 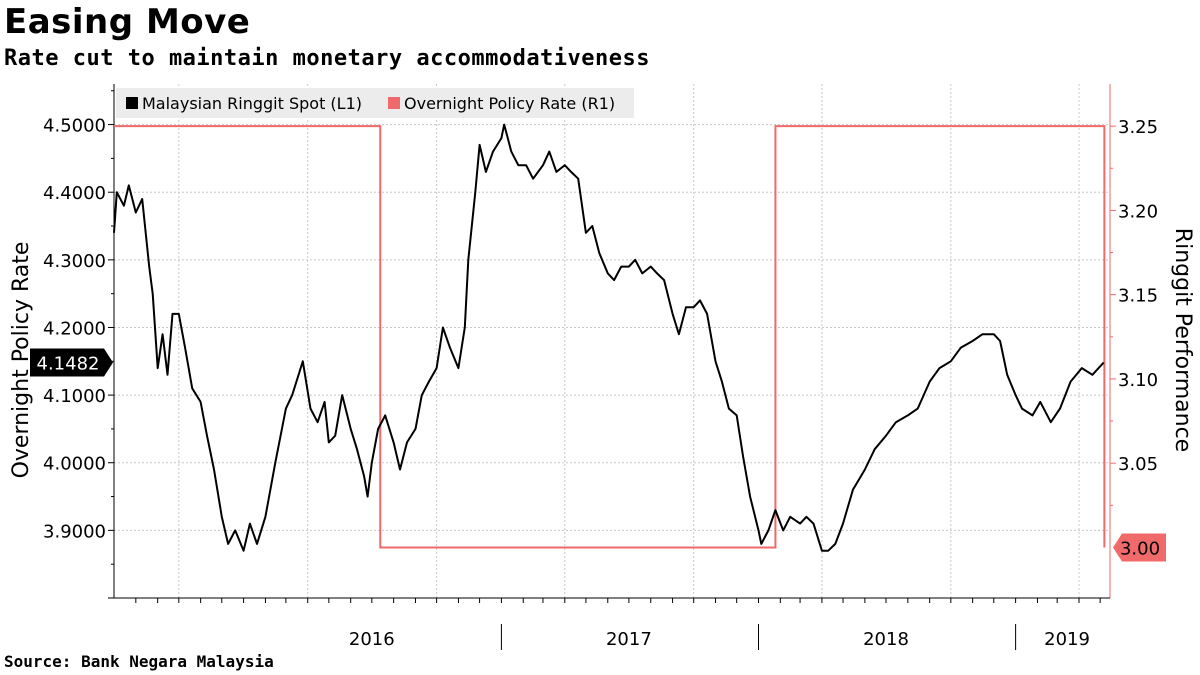 What do you see at coordinates (394, 103) in the screenshot?
I see `legend-swatch-policy-rate` at bounding box center [394, 103].